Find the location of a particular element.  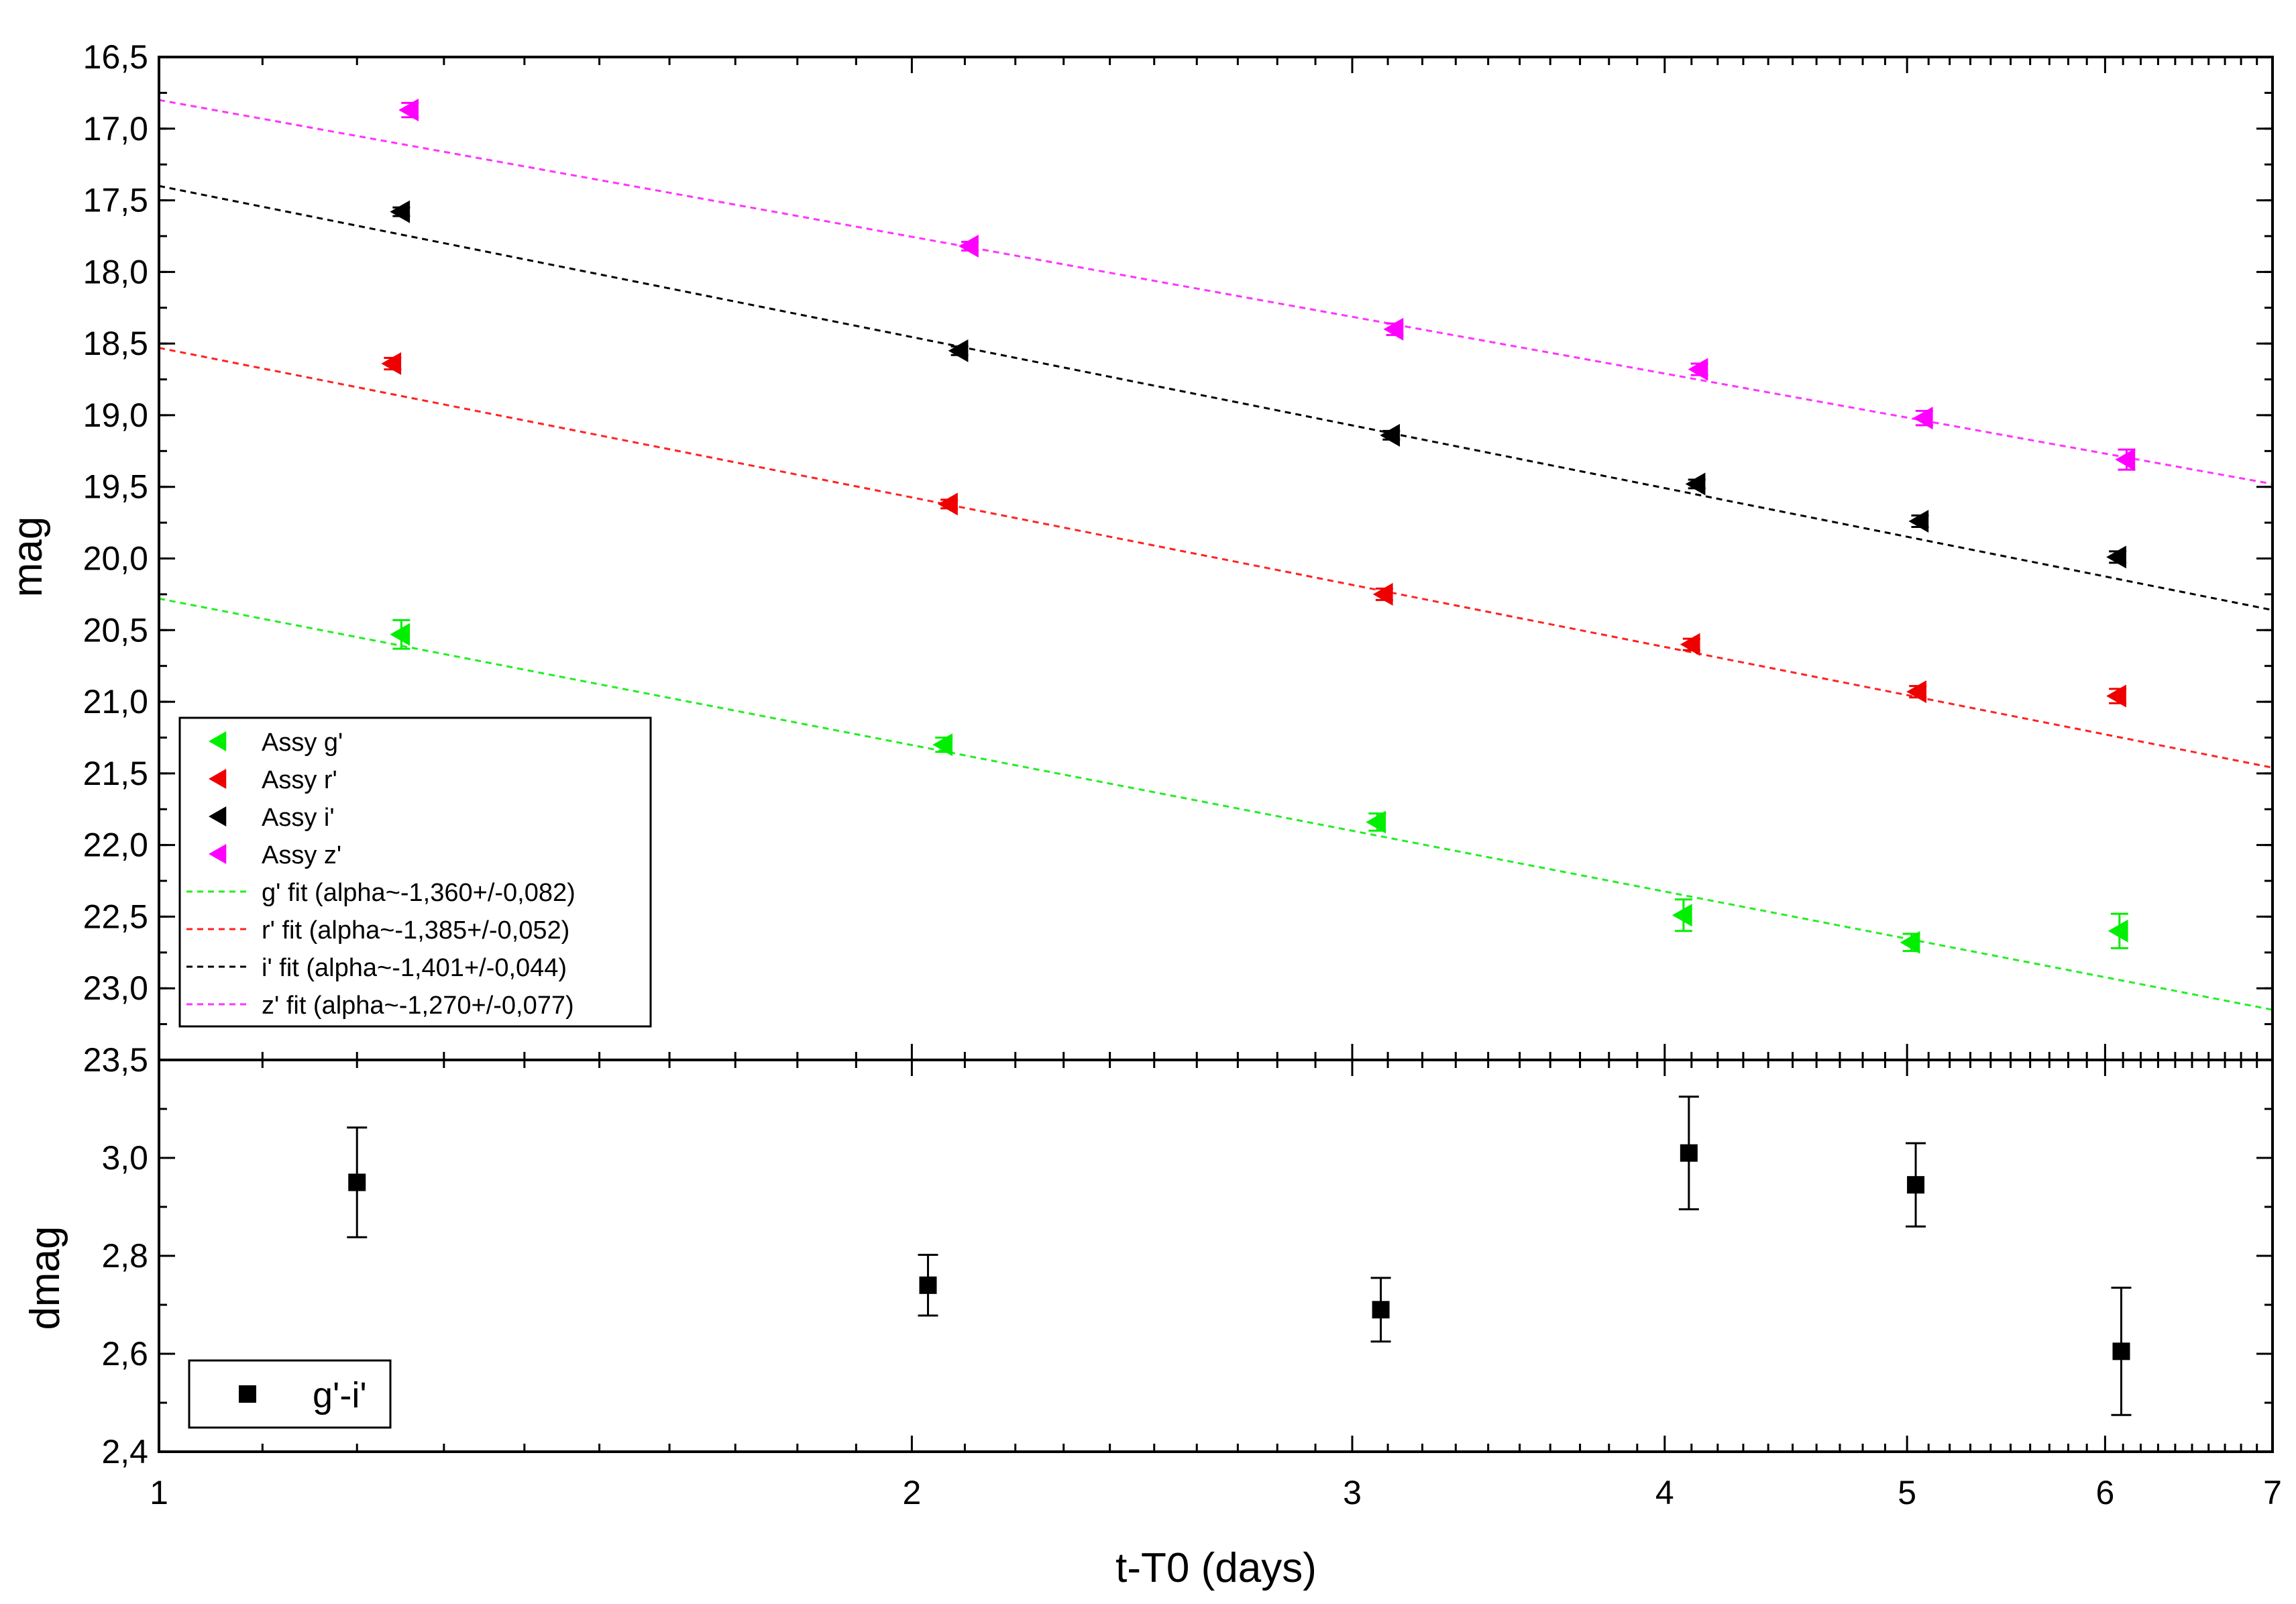

legend-label-1: Assy r' is located at coordinates (299, 780).